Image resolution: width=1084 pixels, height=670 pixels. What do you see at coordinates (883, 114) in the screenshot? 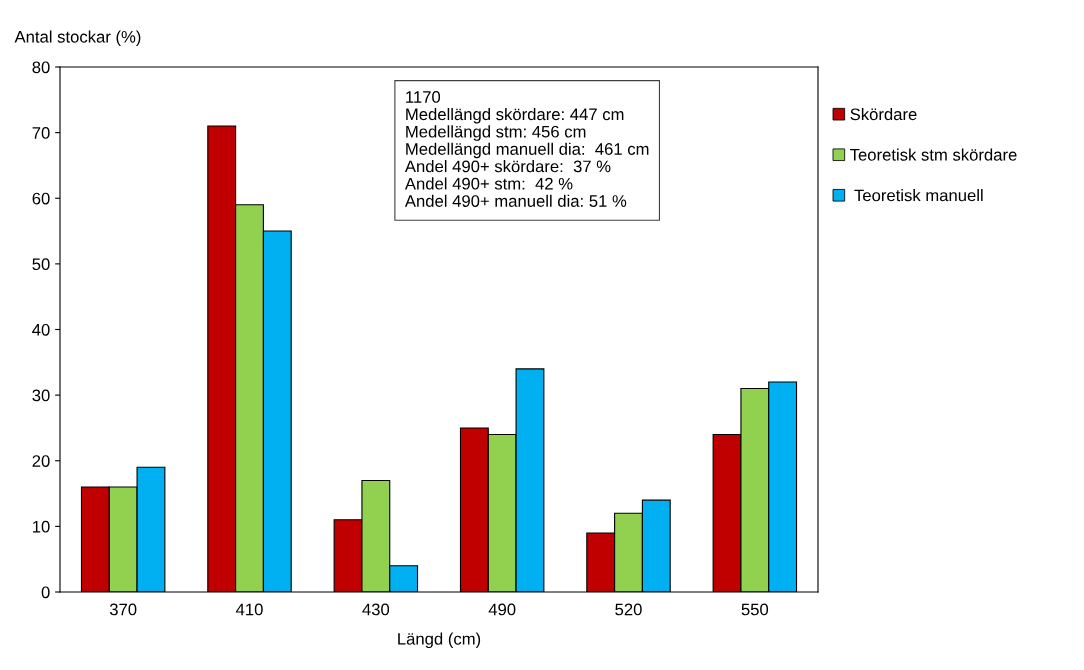
I see `legend-label: Skördare` at bounding box center [883, 114].